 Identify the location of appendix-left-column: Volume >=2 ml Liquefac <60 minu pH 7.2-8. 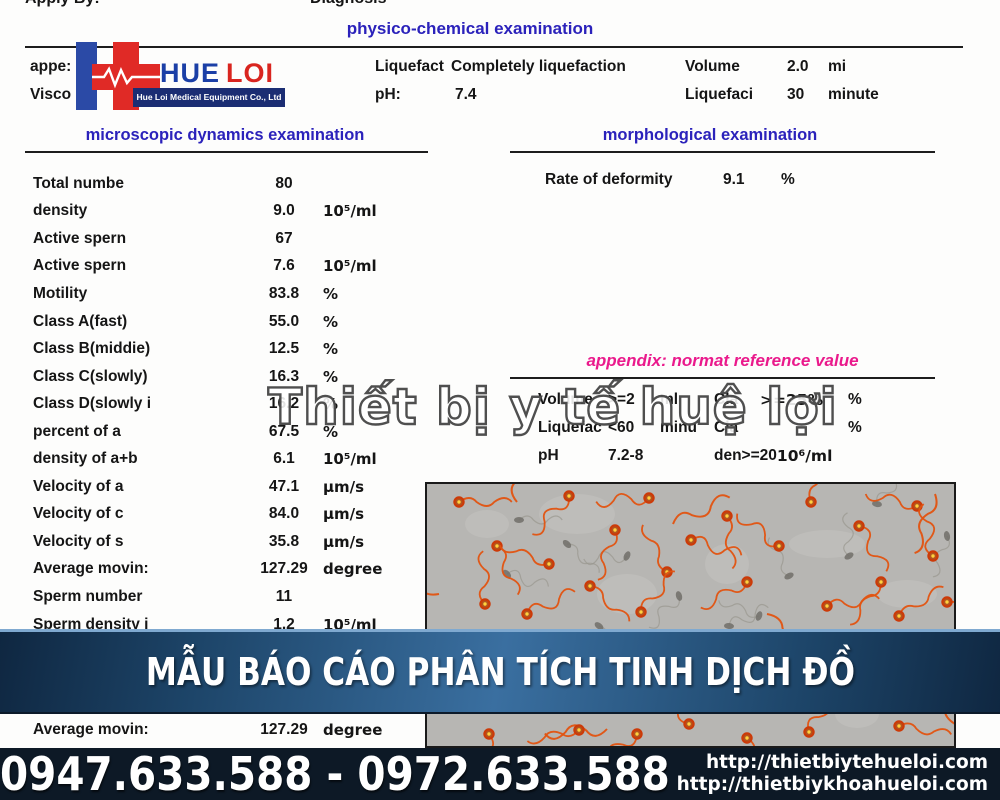
(617, 428).